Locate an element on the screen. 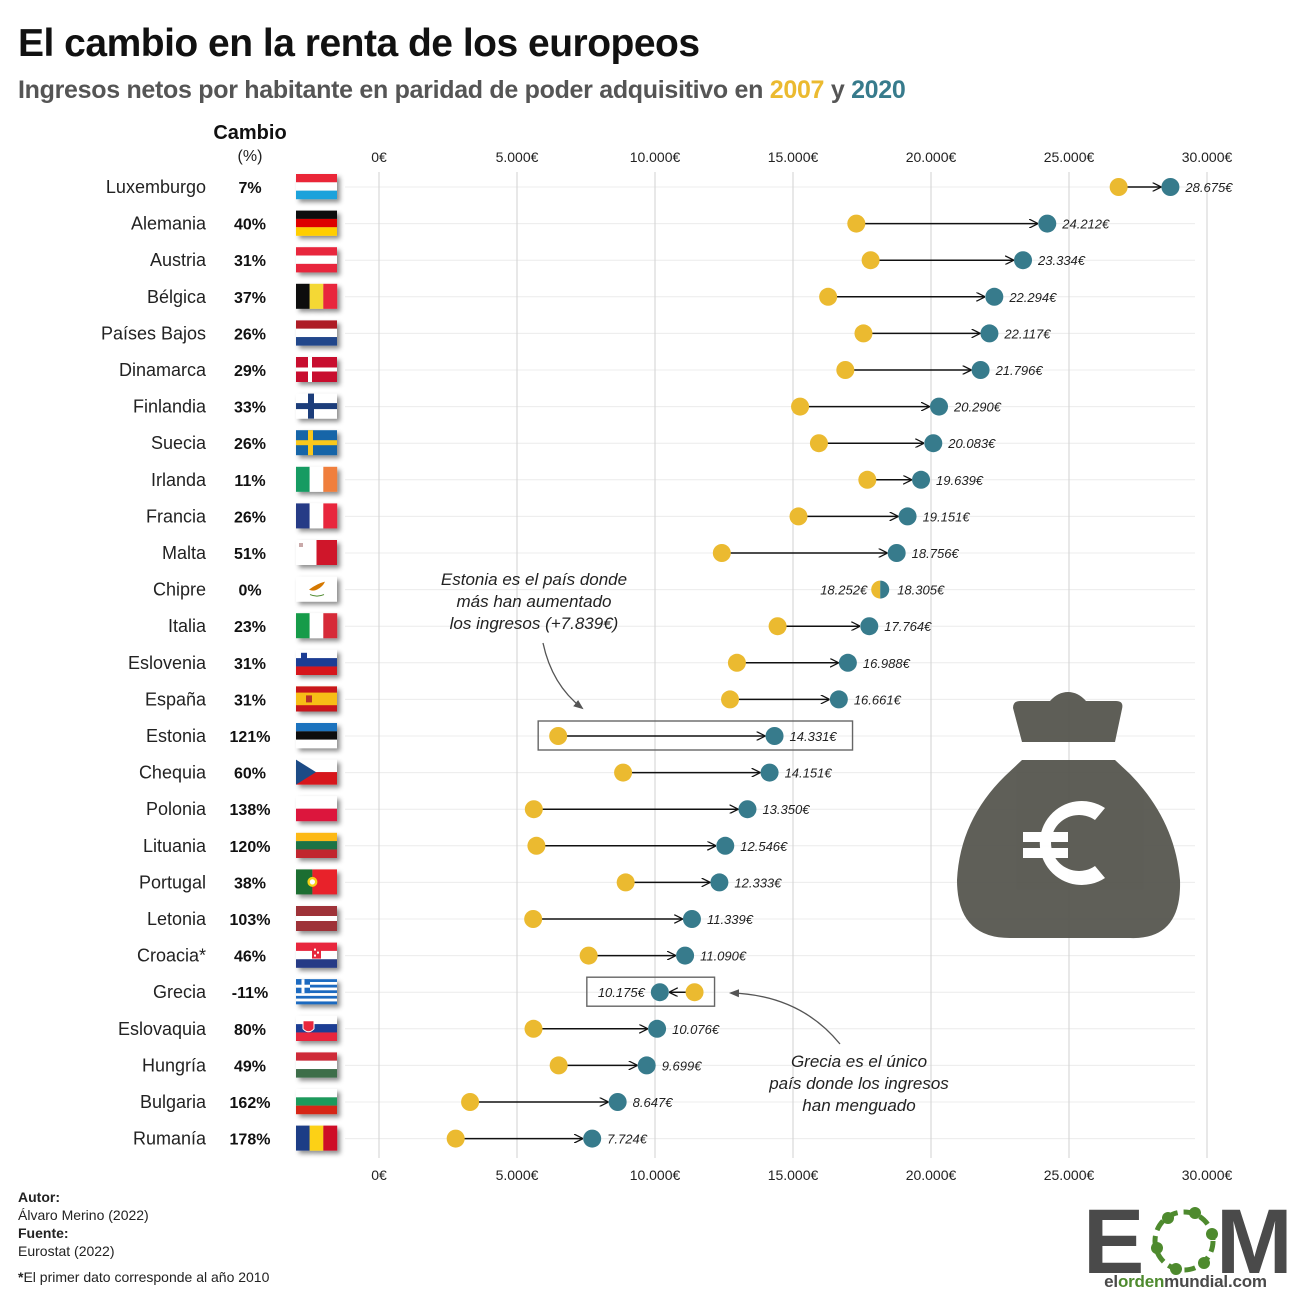 This screenshot has height=1300, width=1300. change-percent: 80% is located at coordinates (250, 1030).